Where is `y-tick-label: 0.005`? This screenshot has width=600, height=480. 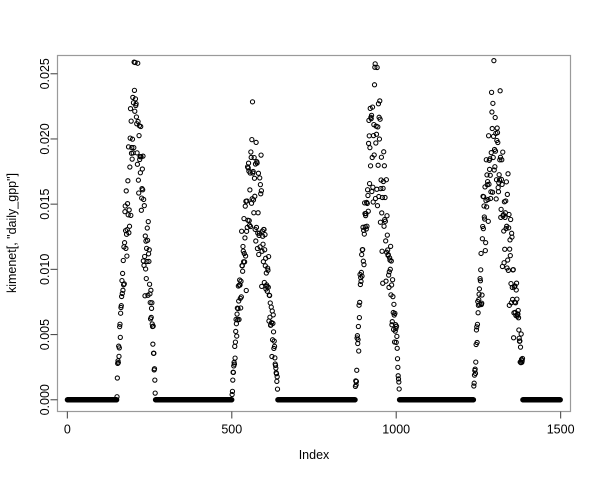
y-tick-label: 0.005 is located at coordinates (45, 334).